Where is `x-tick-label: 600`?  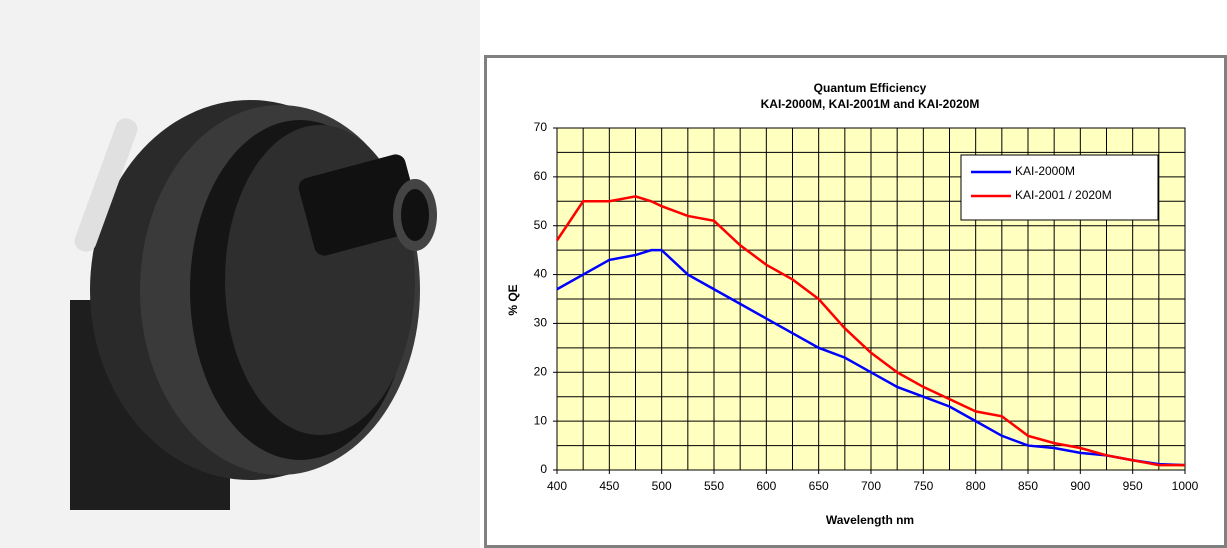
x-tick-label: 600 is located at coordinates (766, 486).